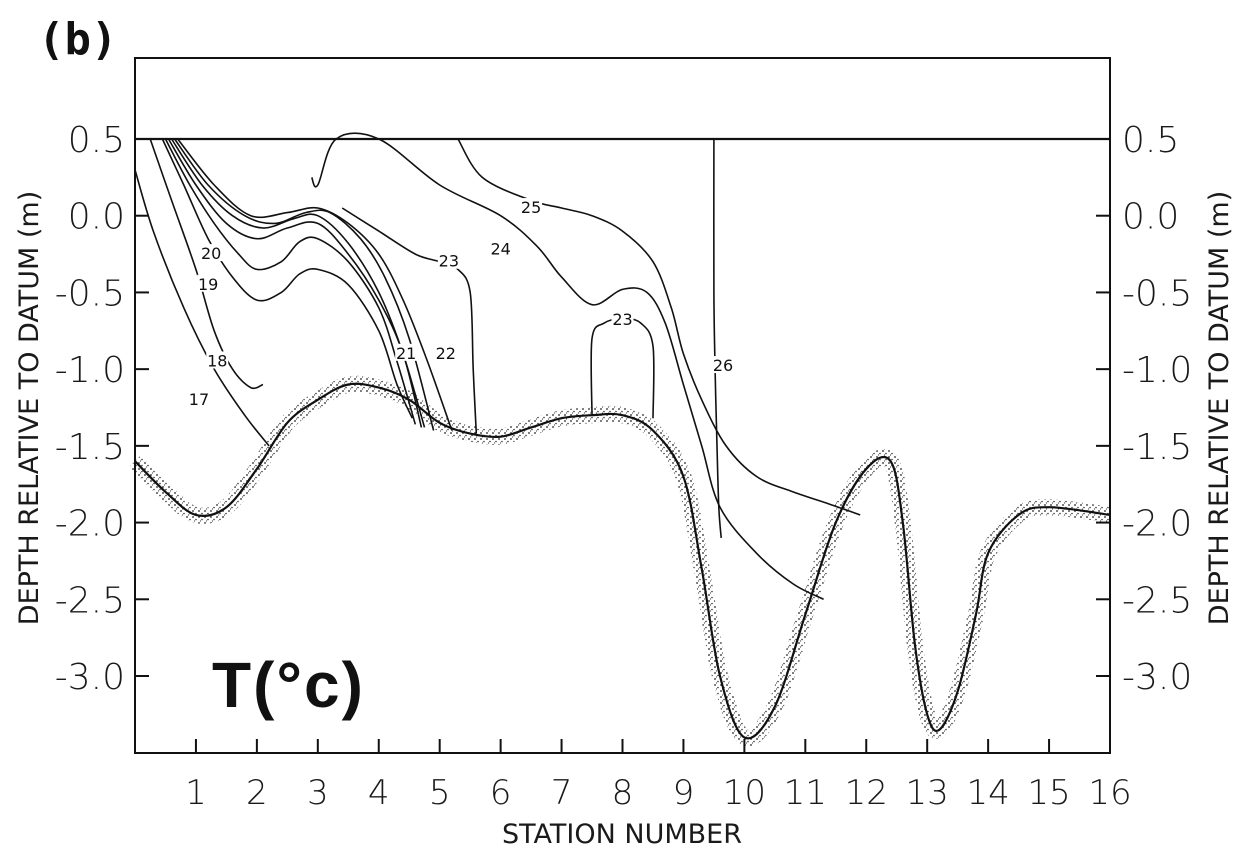 This screenshot has height=855, width=1241. What do you see at coordinates (622, 834) in the screenshot?
I see `x-axis-label: STATION NUMBER` at bounding box center [622, 834].